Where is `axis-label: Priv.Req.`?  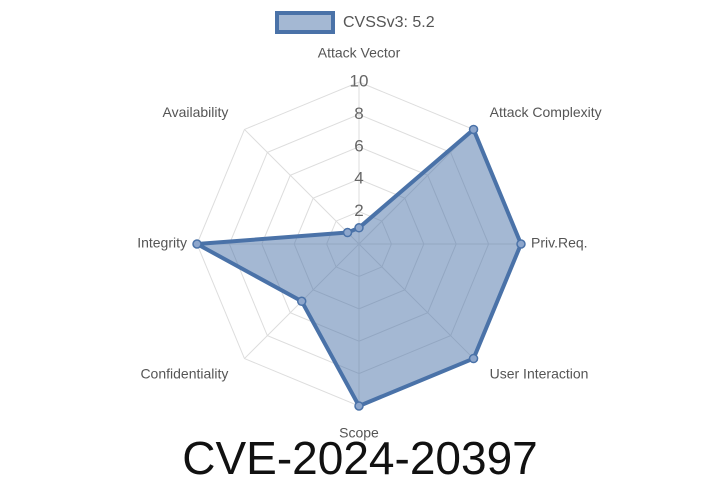
axis-label: Priv.Req. is located at coordinates (559, 243).